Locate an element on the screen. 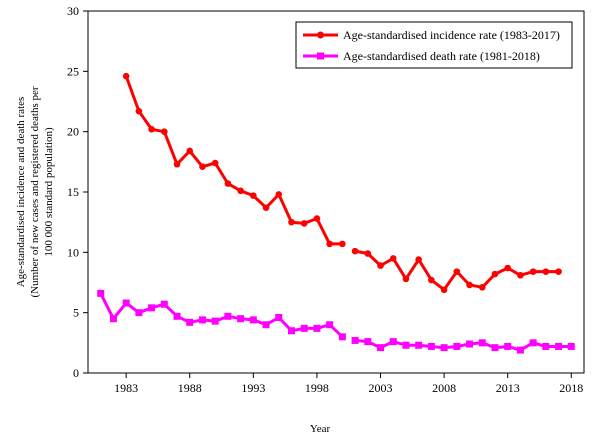 This screenshot has width=602, height=446. y-tick-label: 0 is located at coordinates (76, 373).